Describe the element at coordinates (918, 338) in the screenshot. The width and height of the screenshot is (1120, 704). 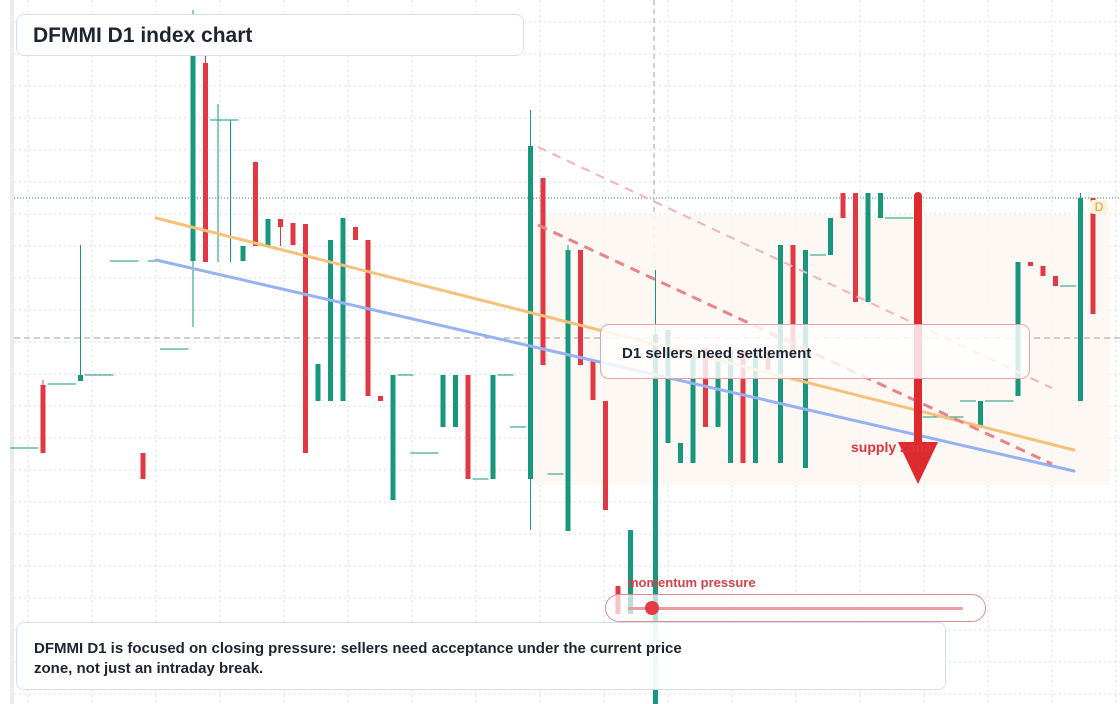
I see `bear-arrow` at that location.